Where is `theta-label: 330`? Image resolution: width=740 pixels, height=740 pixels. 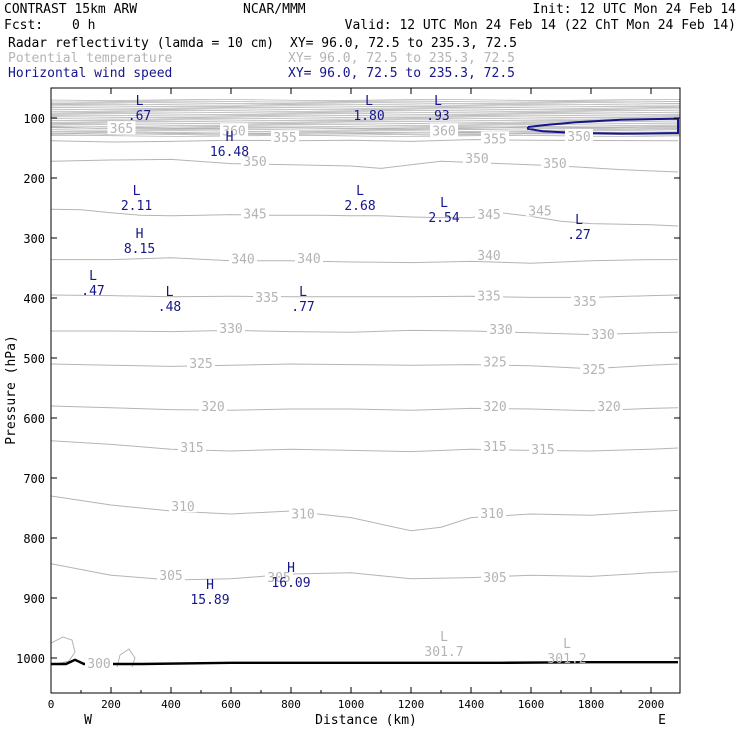
theta-label: 330 is located at coordinates (500, 330).